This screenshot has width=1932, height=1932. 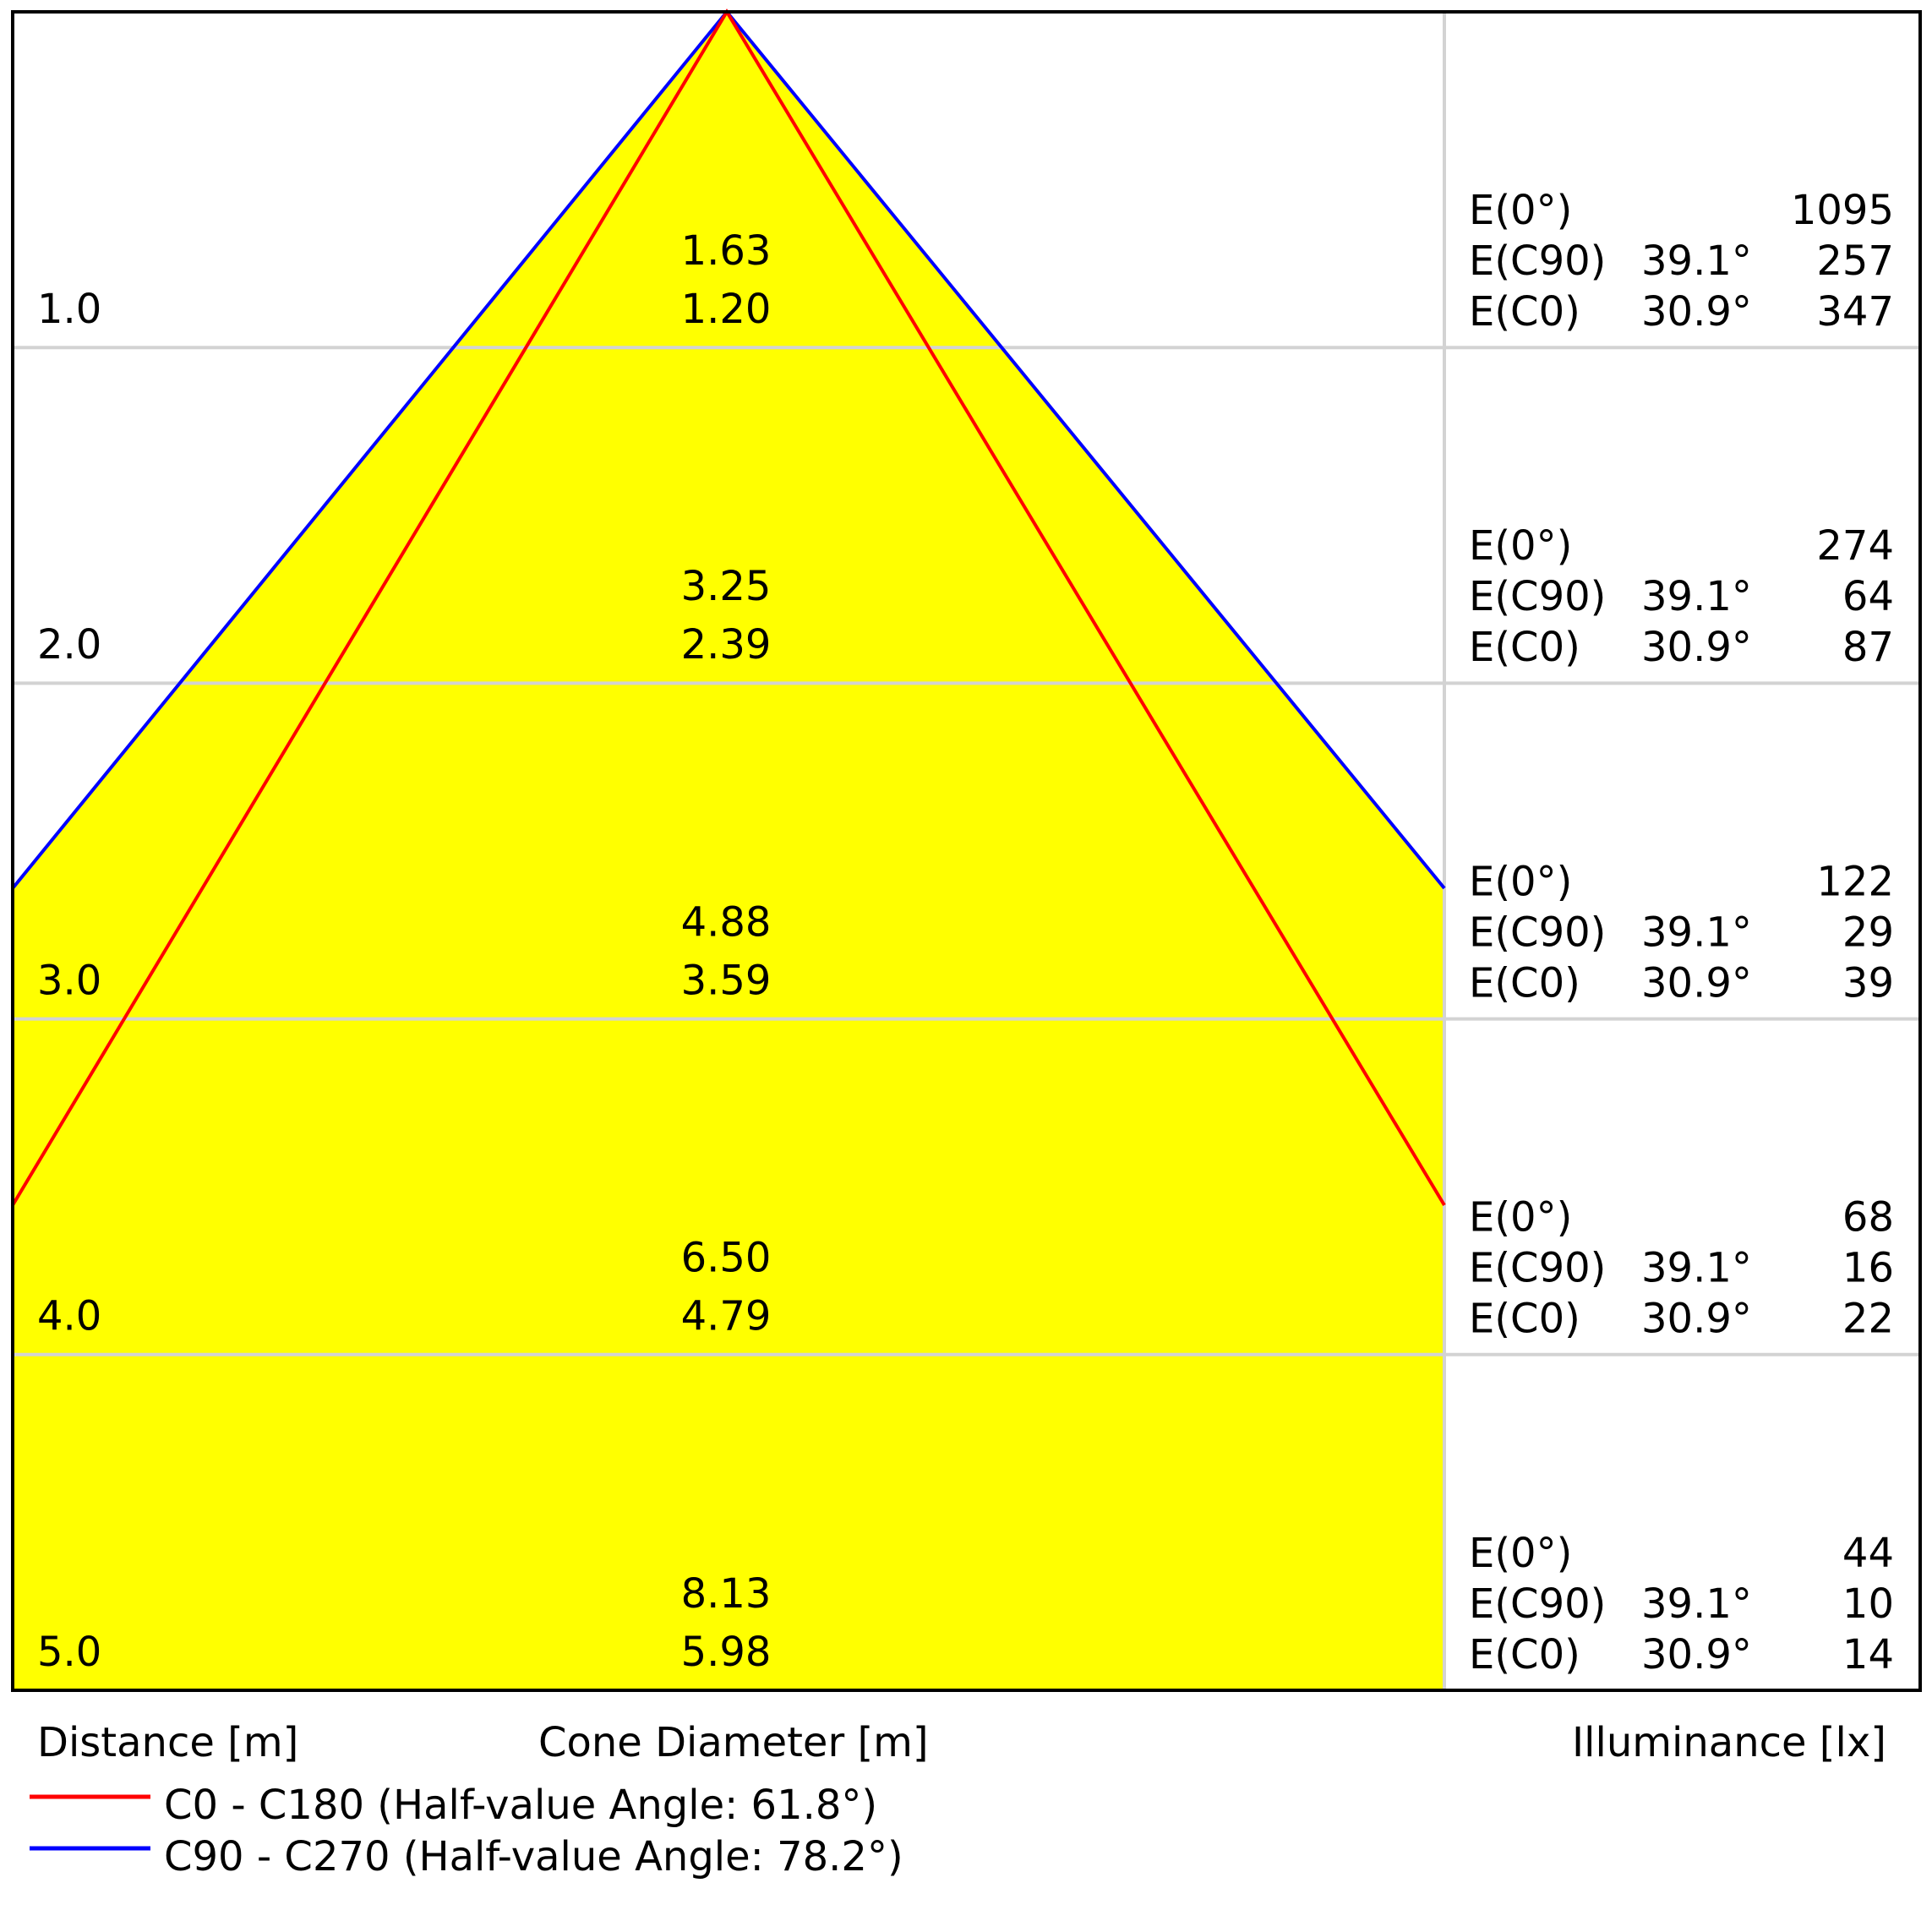 I want to click on illuminance-e0: 68, so click(x=1868, y=1218).